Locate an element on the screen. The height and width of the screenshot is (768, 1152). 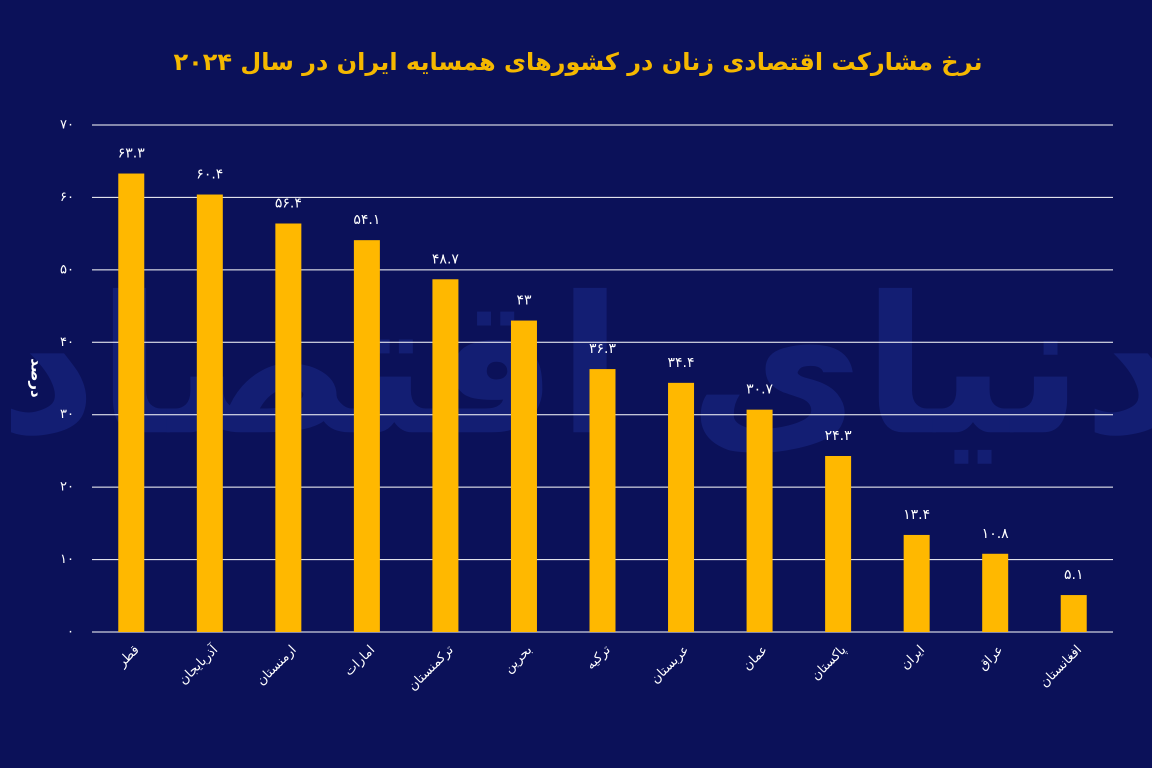
value-label: ۶۳.۳ is located at coordinates (131, 154).